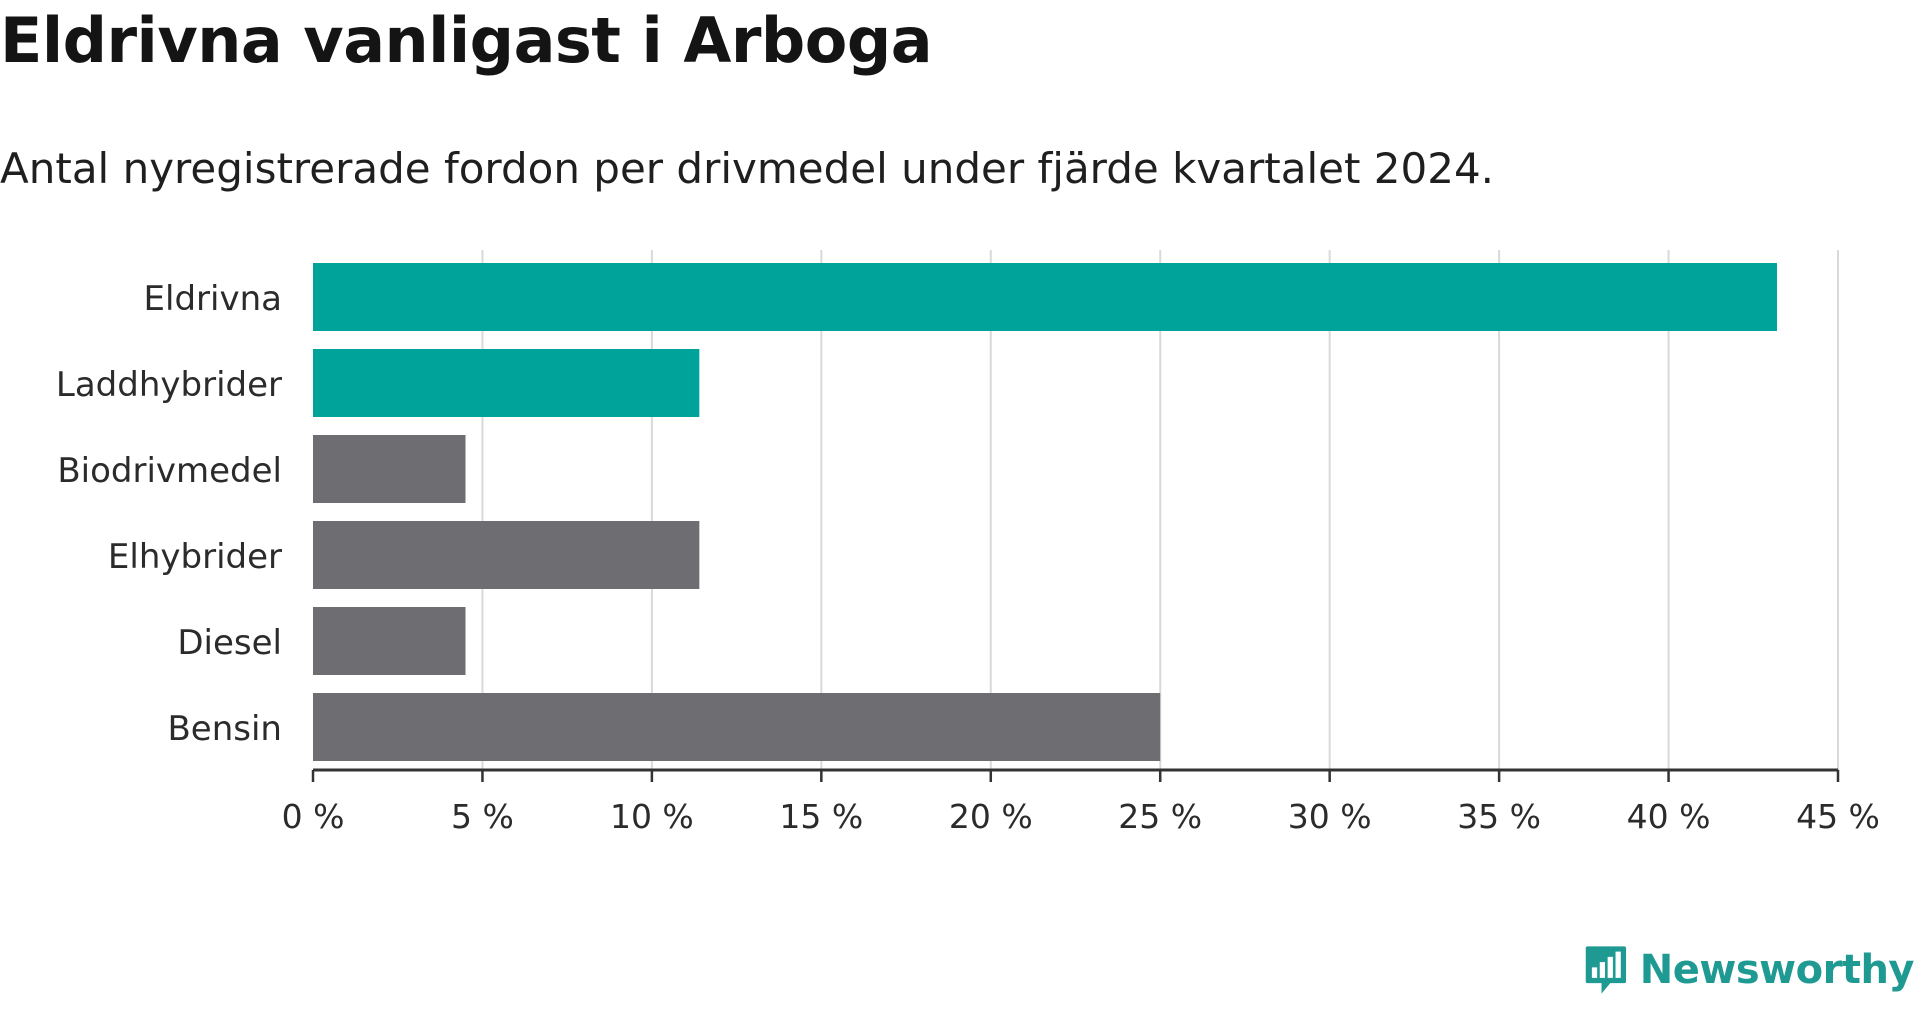  Describe the element at coordinates (229, 643) in the screenshot. I see `category-label: Diesel` at that location.